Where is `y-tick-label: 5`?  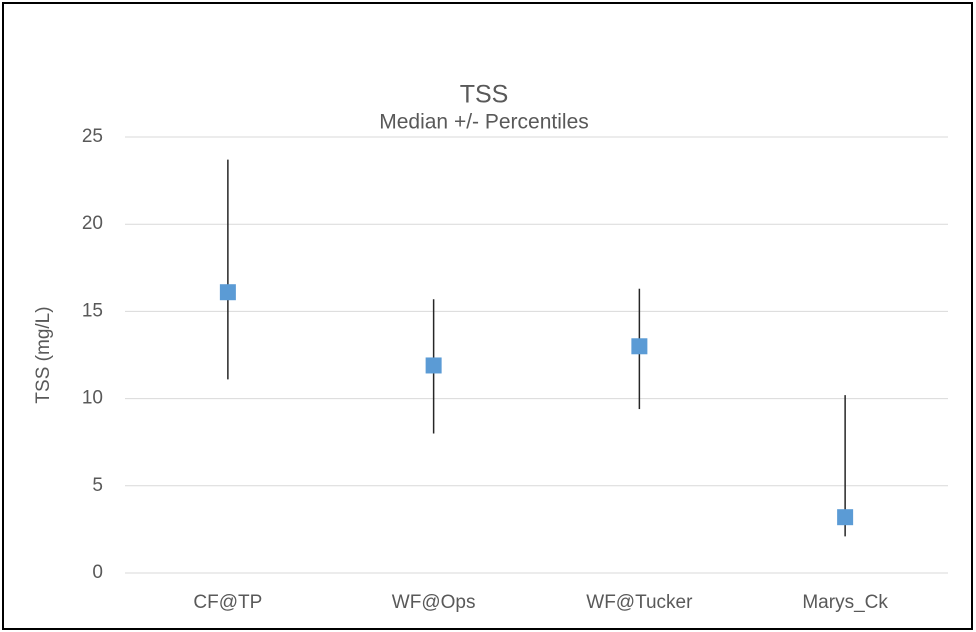 y-tick-label: 5 is located at coordinates (97, 485).